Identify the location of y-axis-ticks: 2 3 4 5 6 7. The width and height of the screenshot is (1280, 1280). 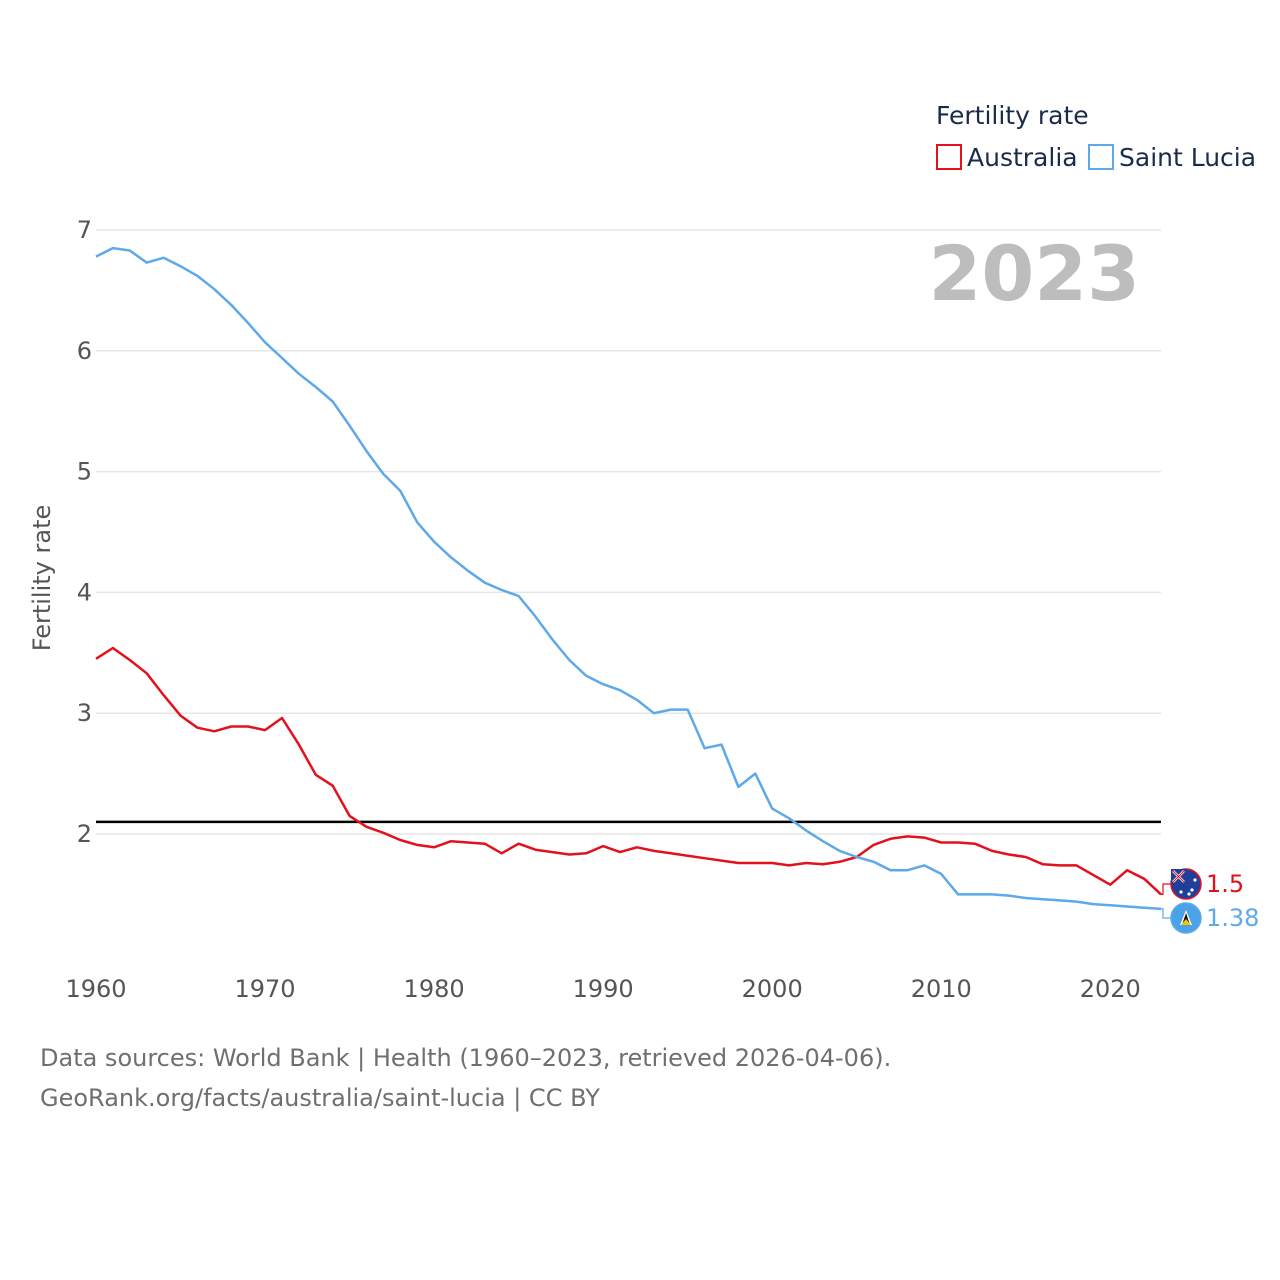
(84, 532).